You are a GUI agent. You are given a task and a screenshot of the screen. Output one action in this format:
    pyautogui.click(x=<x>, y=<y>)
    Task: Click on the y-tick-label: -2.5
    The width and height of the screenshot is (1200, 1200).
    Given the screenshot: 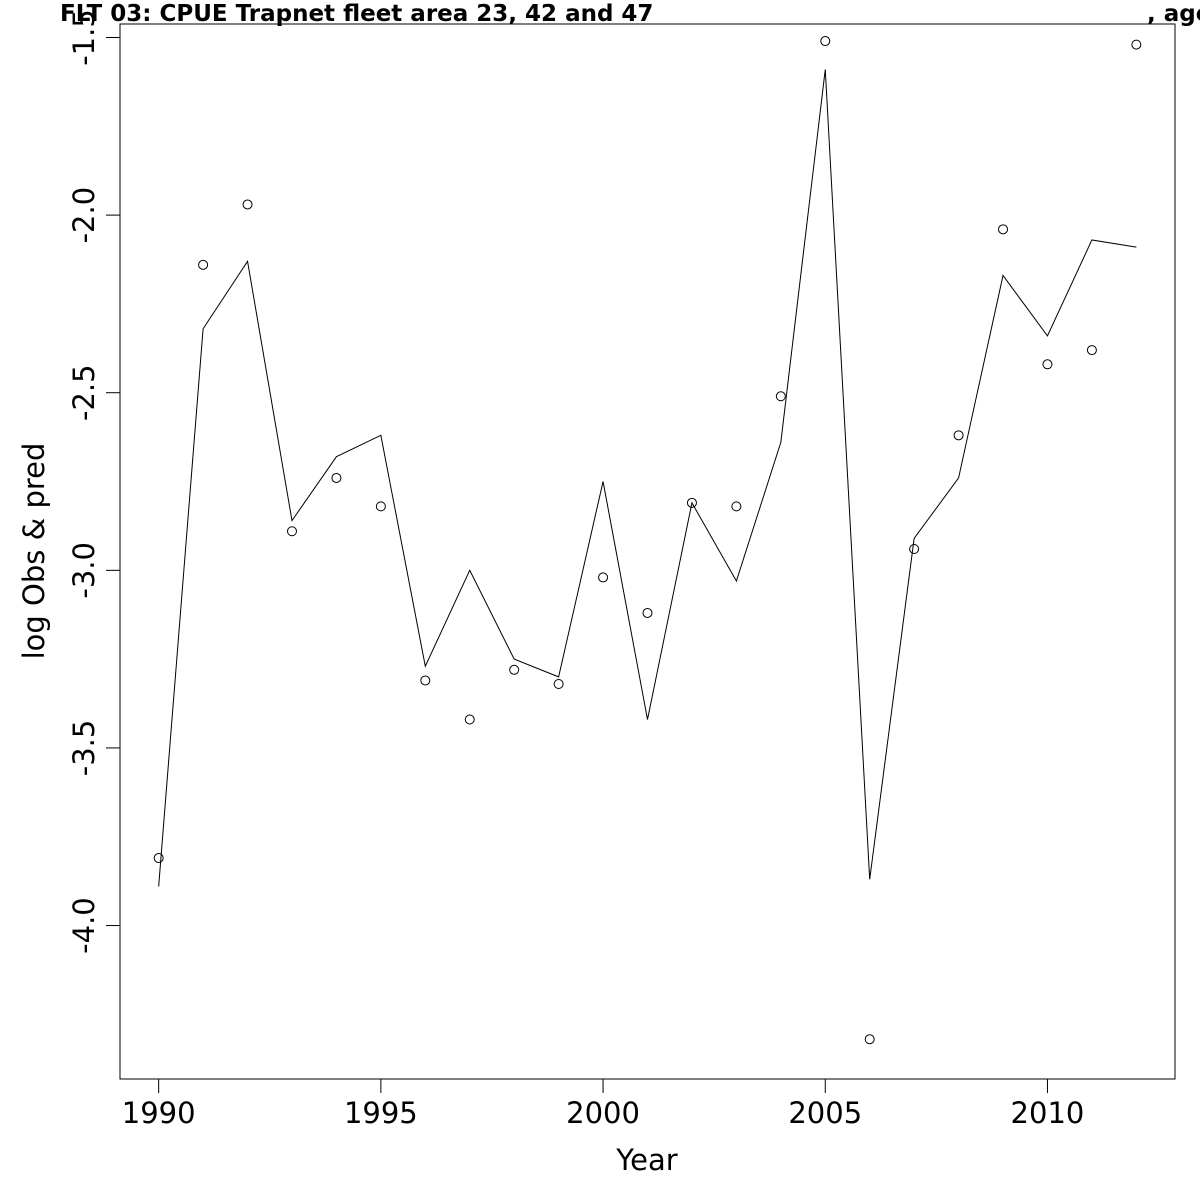 What is the action you would take?
    pyautogui.click(x=84, y=392)
    